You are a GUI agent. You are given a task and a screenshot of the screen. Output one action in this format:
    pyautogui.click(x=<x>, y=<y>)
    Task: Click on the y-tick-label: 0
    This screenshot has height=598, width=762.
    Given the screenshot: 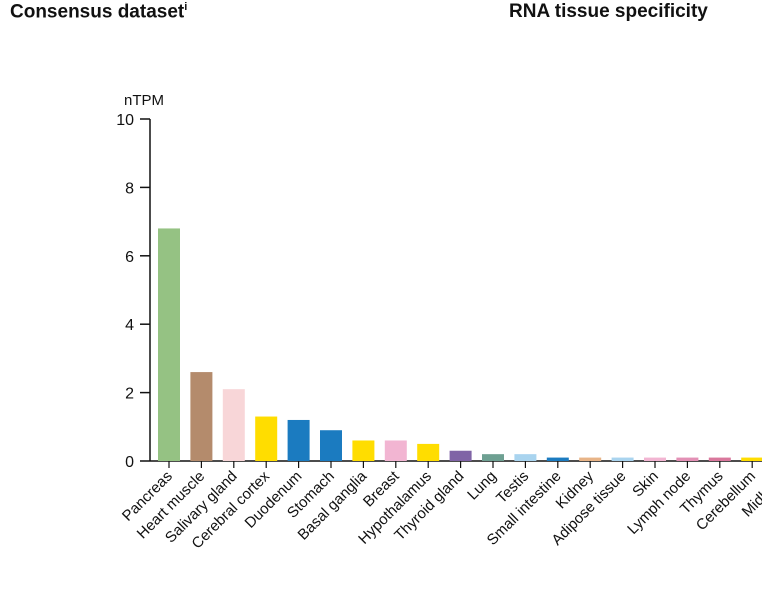 What is the action you would take?
    pyautogui.click(x=129, y=462)
    